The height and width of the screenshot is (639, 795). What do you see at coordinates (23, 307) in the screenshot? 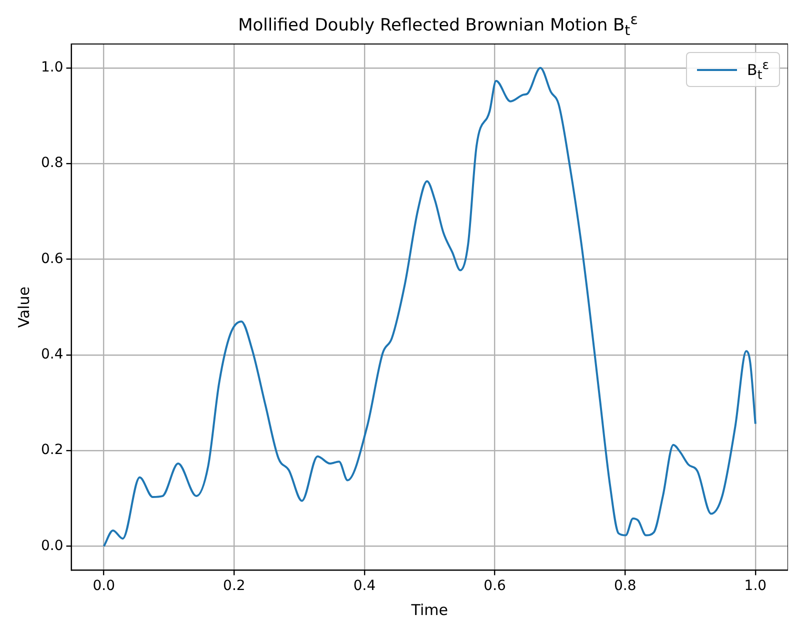
I see `y-axis-title: Value` at bounding box center [23, 307].